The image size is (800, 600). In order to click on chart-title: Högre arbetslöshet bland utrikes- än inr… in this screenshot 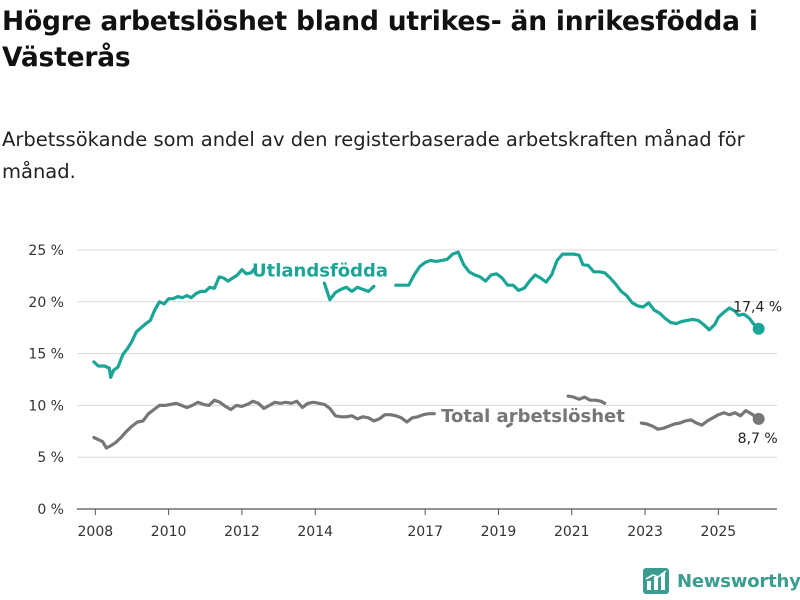, I will do `click(380, 39)`.